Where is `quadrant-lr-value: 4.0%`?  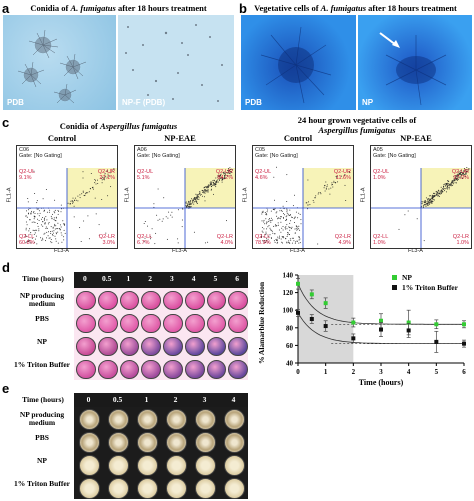
quadrant-lr-value: 4.0% is located at coordinates (226, 243).